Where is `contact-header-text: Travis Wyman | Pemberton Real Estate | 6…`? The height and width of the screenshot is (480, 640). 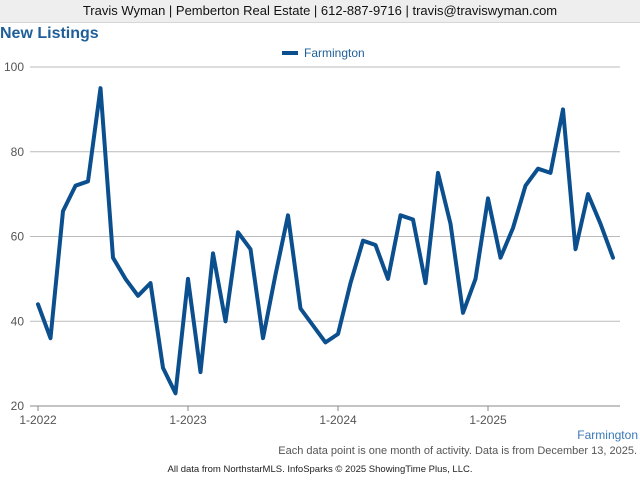 contact-header-text: Travis Wyman | Pemberton Real Estate | 6… is located at coordinates (320, 10).